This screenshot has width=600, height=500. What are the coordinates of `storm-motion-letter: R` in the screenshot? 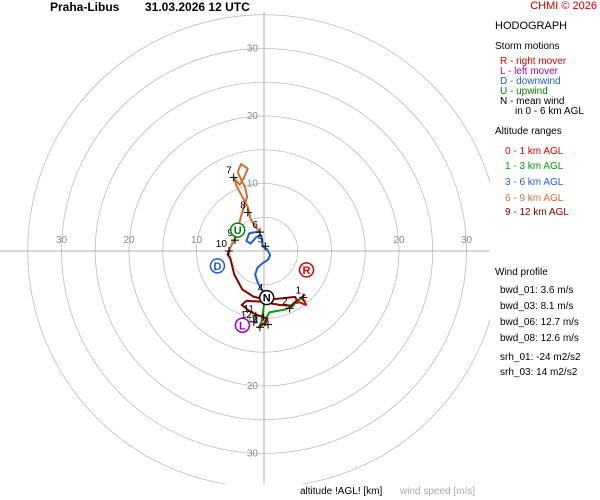 It's located at (307, 271).